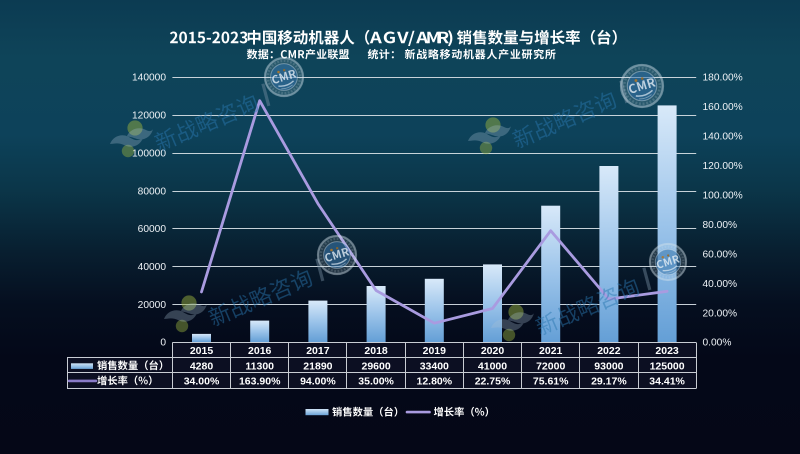  I want to click on svg-text: 140000, so click(149, 78).